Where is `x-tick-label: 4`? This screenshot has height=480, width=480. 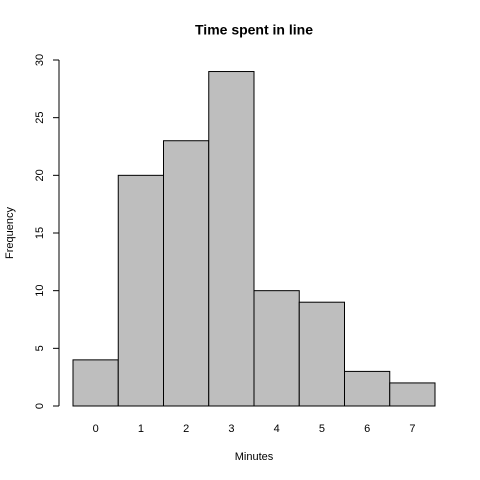
x-tick-label: 4 is located at coordinates (277, 429).